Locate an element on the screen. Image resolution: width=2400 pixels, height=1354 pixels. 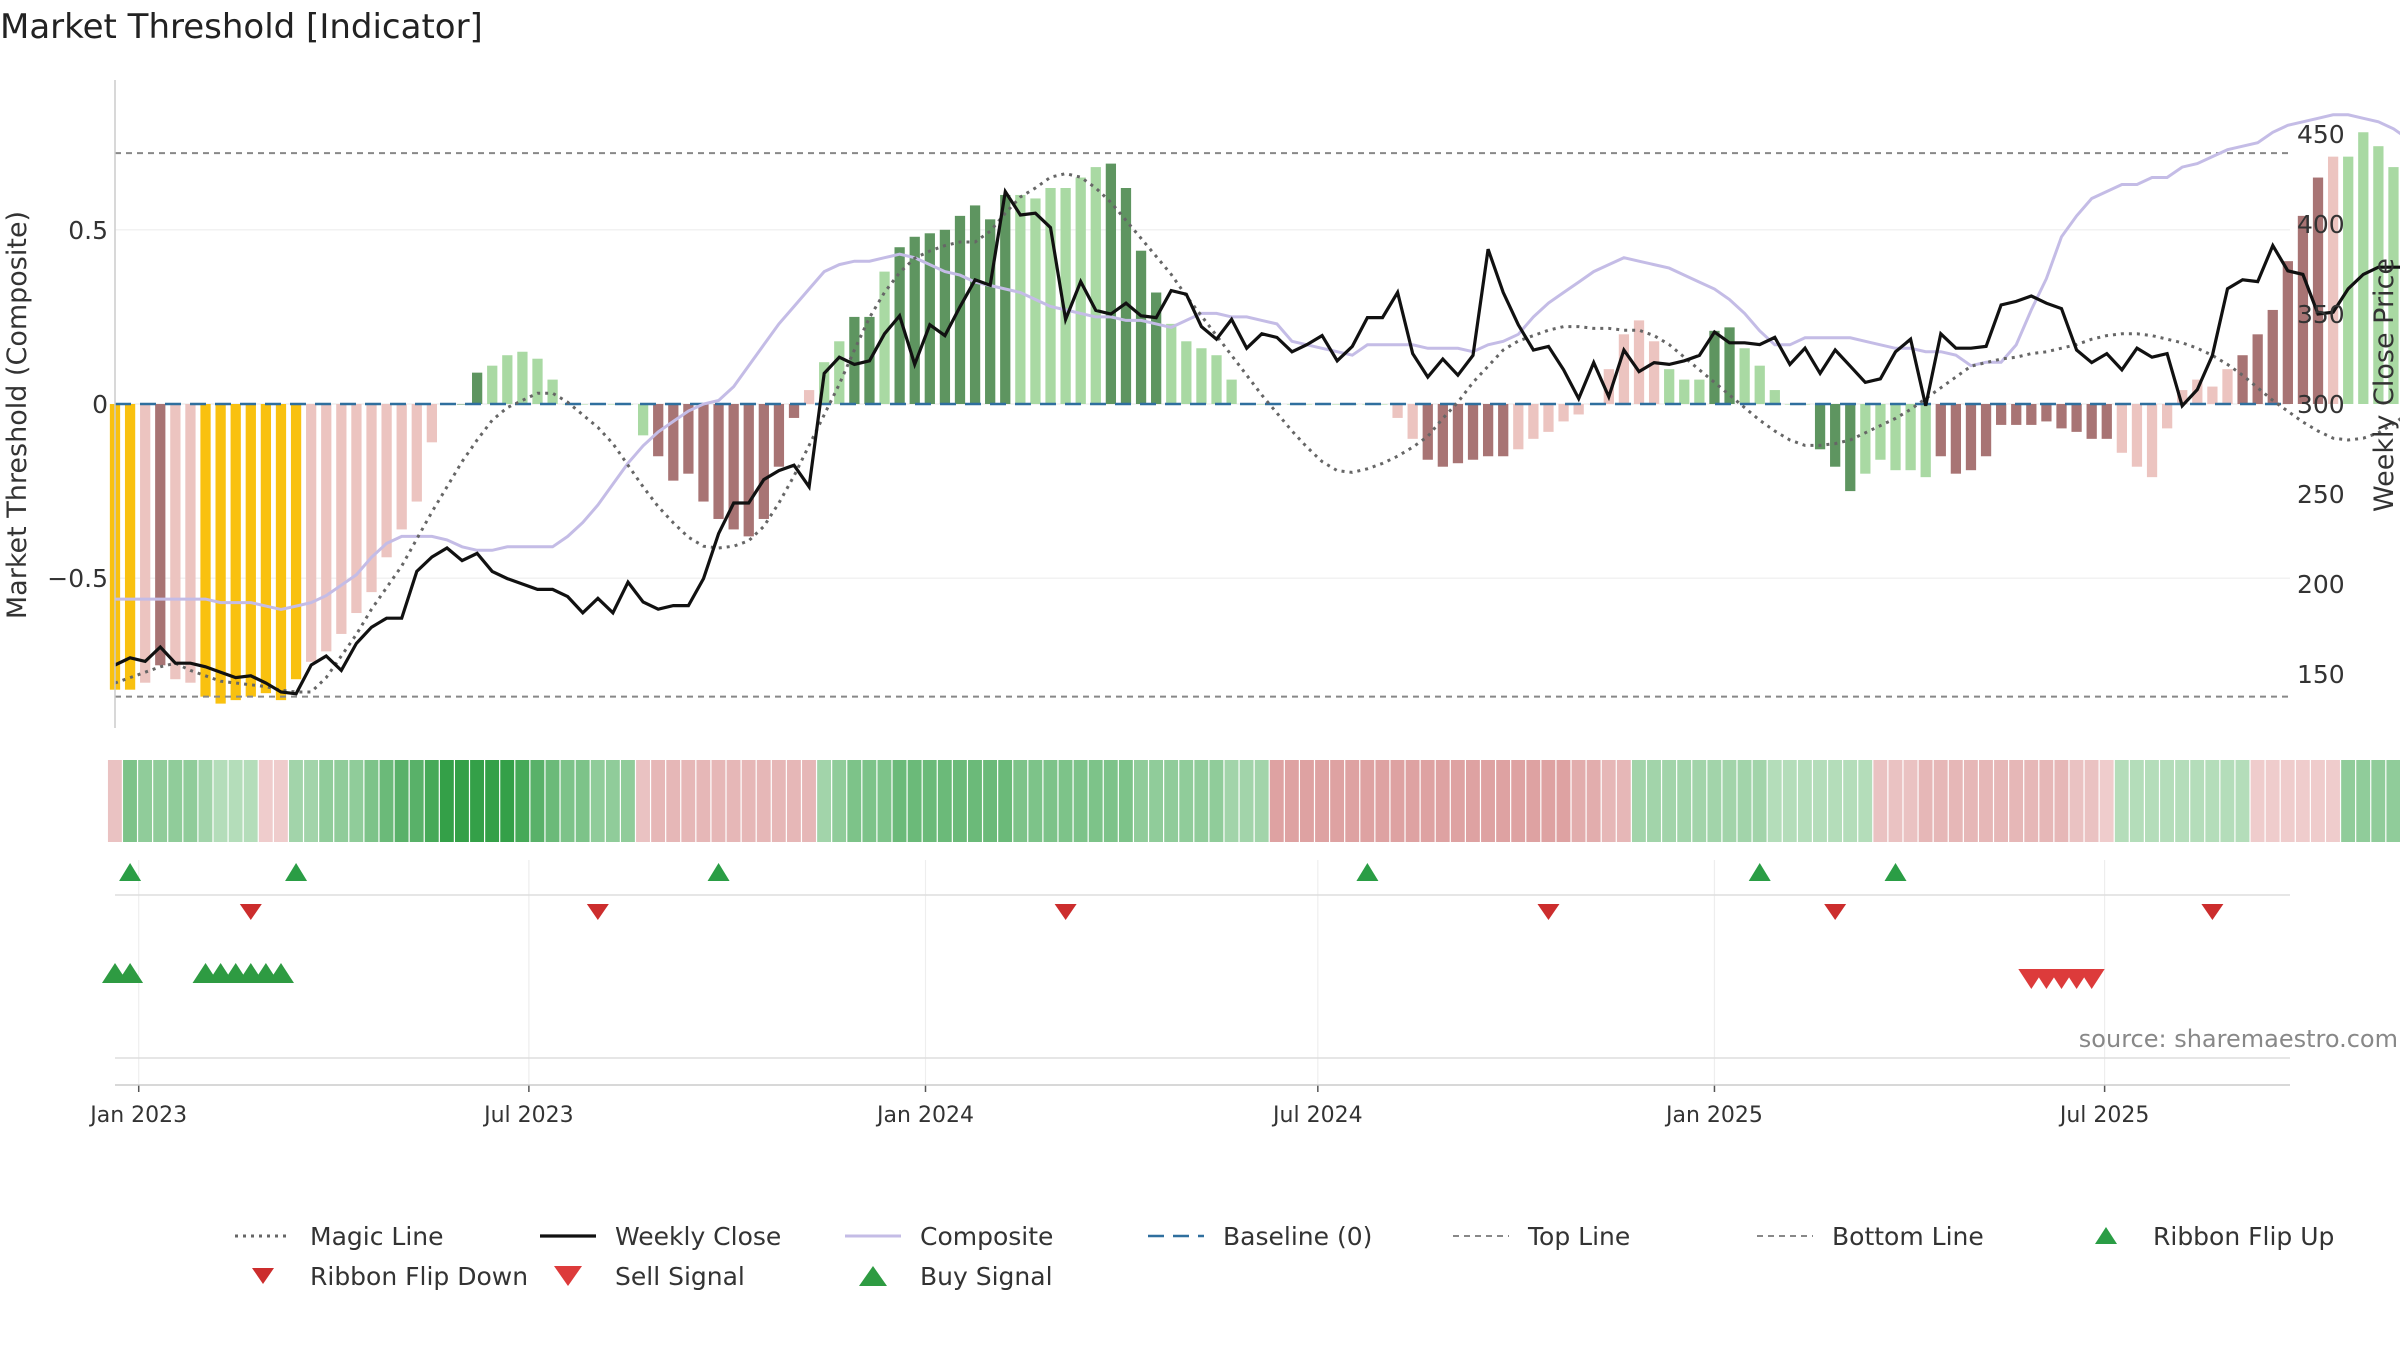
legend-item-bottom: Bottom Line is located at coordinates (1870, 1236).